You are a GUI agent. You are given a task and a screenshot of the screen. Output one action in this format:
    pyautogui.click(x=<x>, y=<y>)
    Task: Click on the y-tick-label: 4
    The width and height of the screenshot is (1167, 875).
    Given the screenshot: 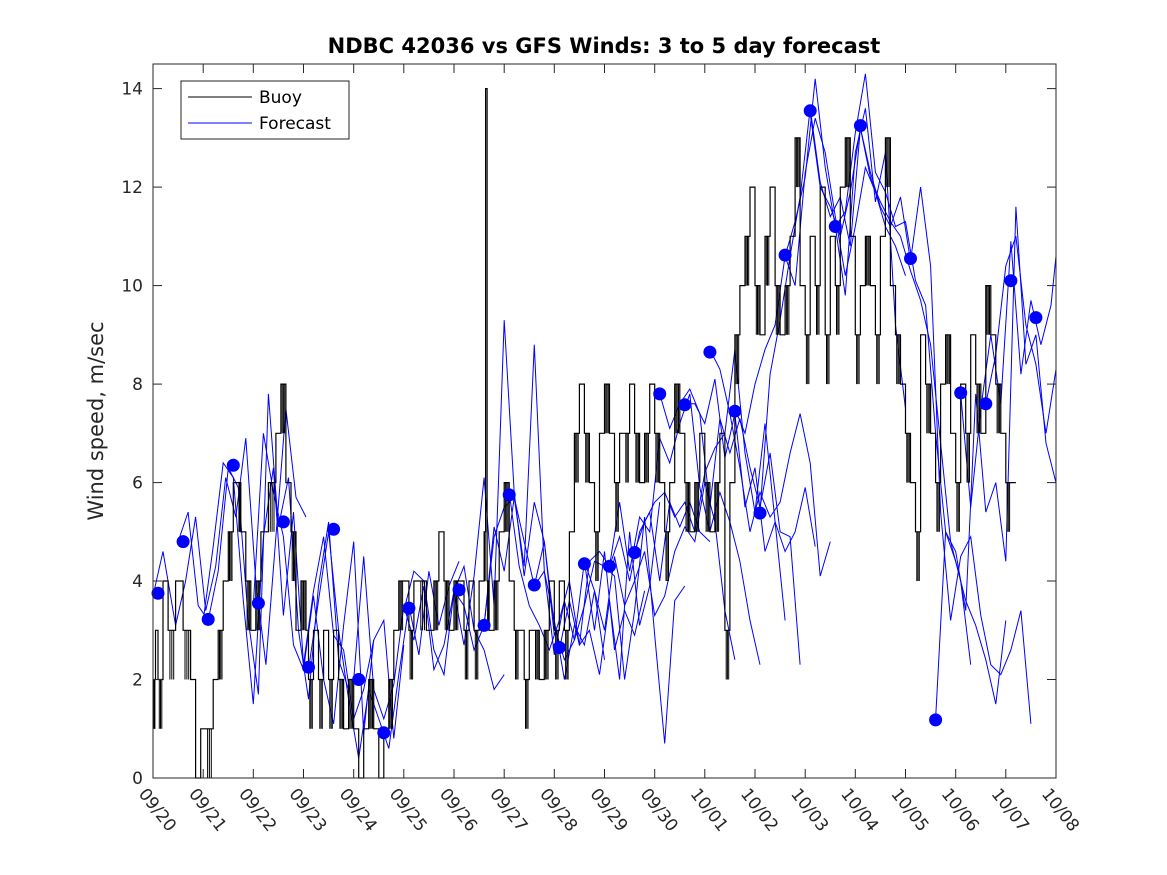 What is the action you would take?
    pyautogui.click(x=137, y=582)
    